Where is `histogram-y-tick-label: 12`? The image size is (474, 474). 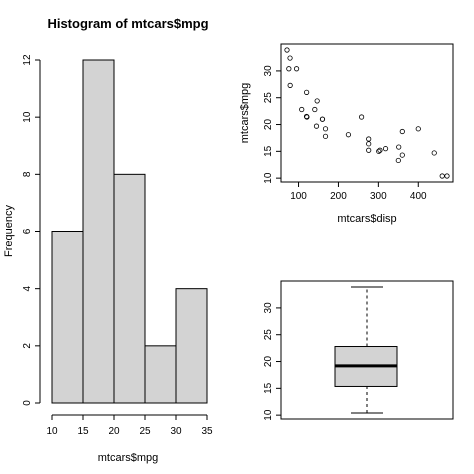
histogram-y-tick-label: 12 is located at coordinates (27, 60).